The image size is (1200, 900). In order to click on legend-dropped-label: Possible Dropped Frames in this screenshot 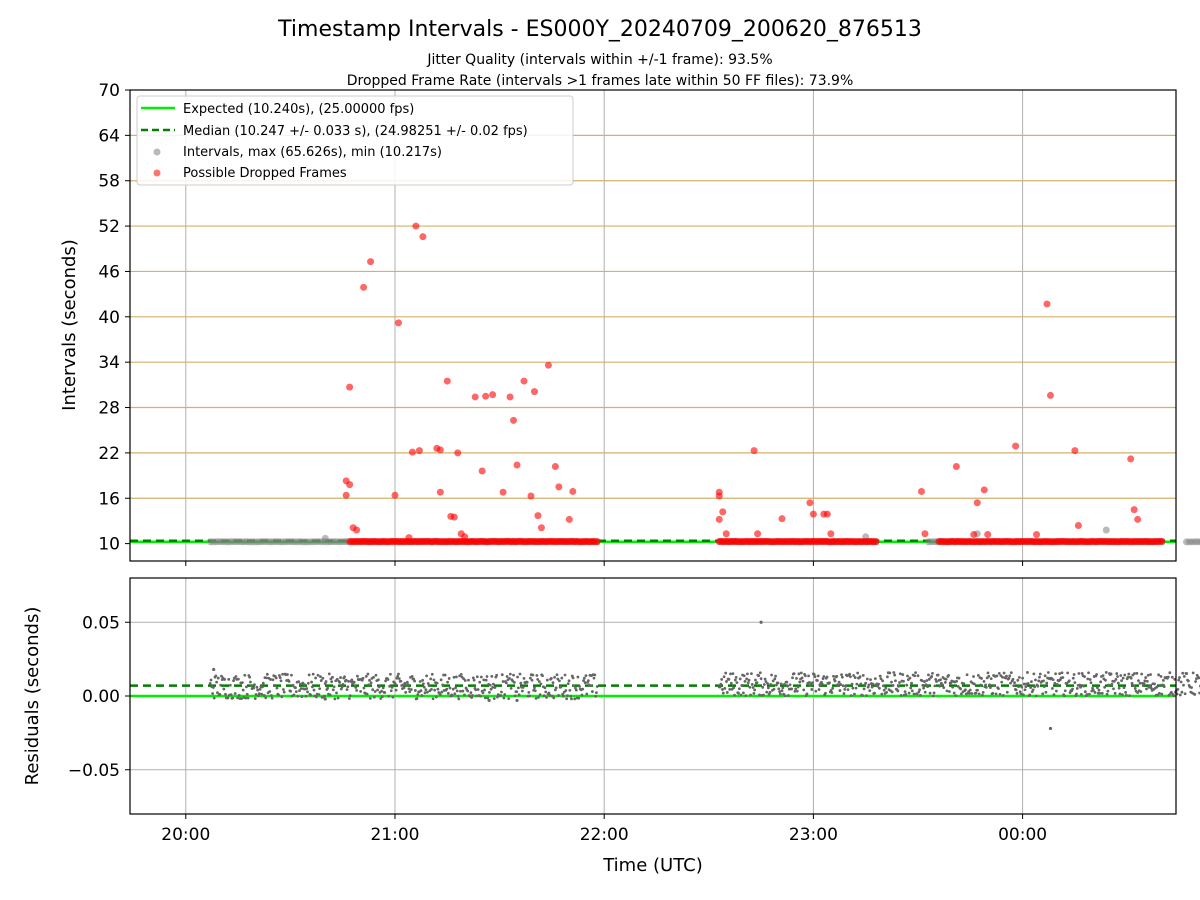, I will do `click(265, 173)`.